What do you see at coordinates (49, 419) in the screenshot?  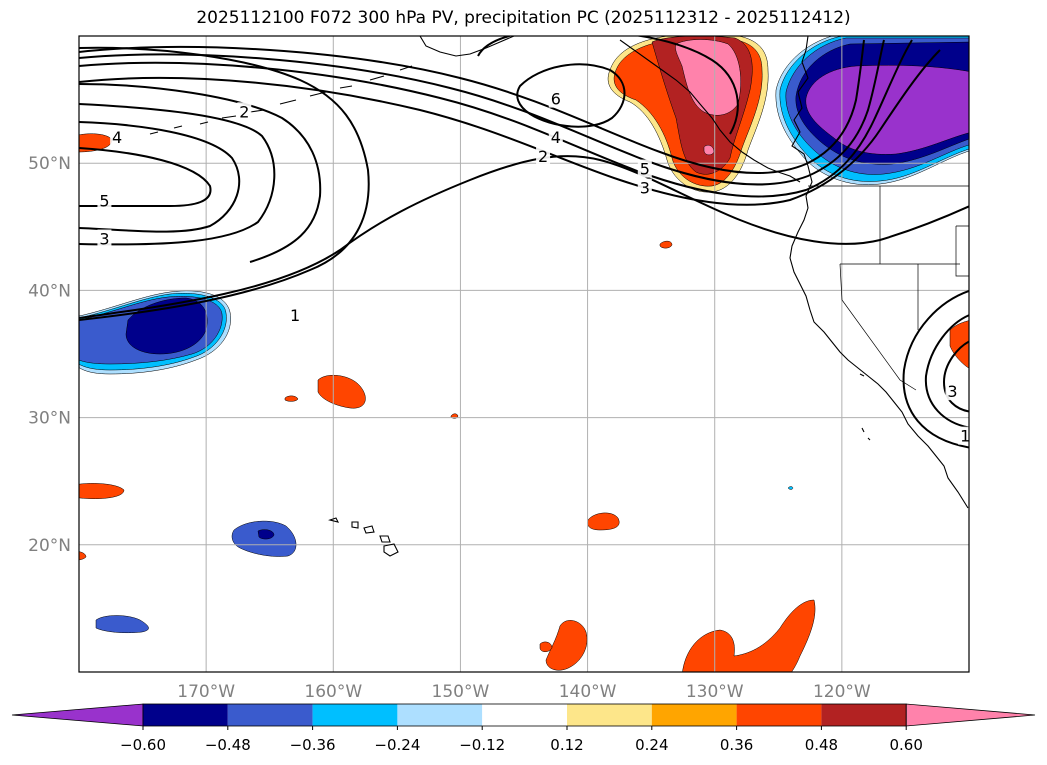 I see `lat-label: 30°N` at bounding box center [49, 419].